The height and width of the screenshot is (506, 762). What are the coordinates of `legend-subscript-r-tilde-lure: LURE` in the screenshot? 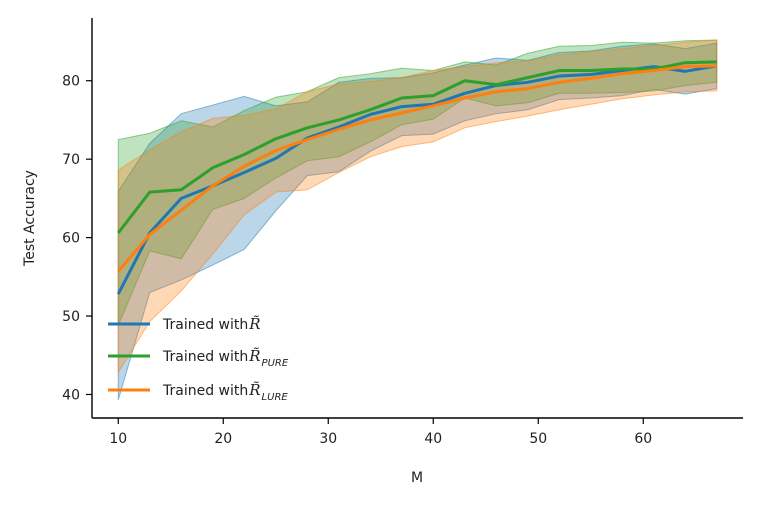 It's located at (275, 397).